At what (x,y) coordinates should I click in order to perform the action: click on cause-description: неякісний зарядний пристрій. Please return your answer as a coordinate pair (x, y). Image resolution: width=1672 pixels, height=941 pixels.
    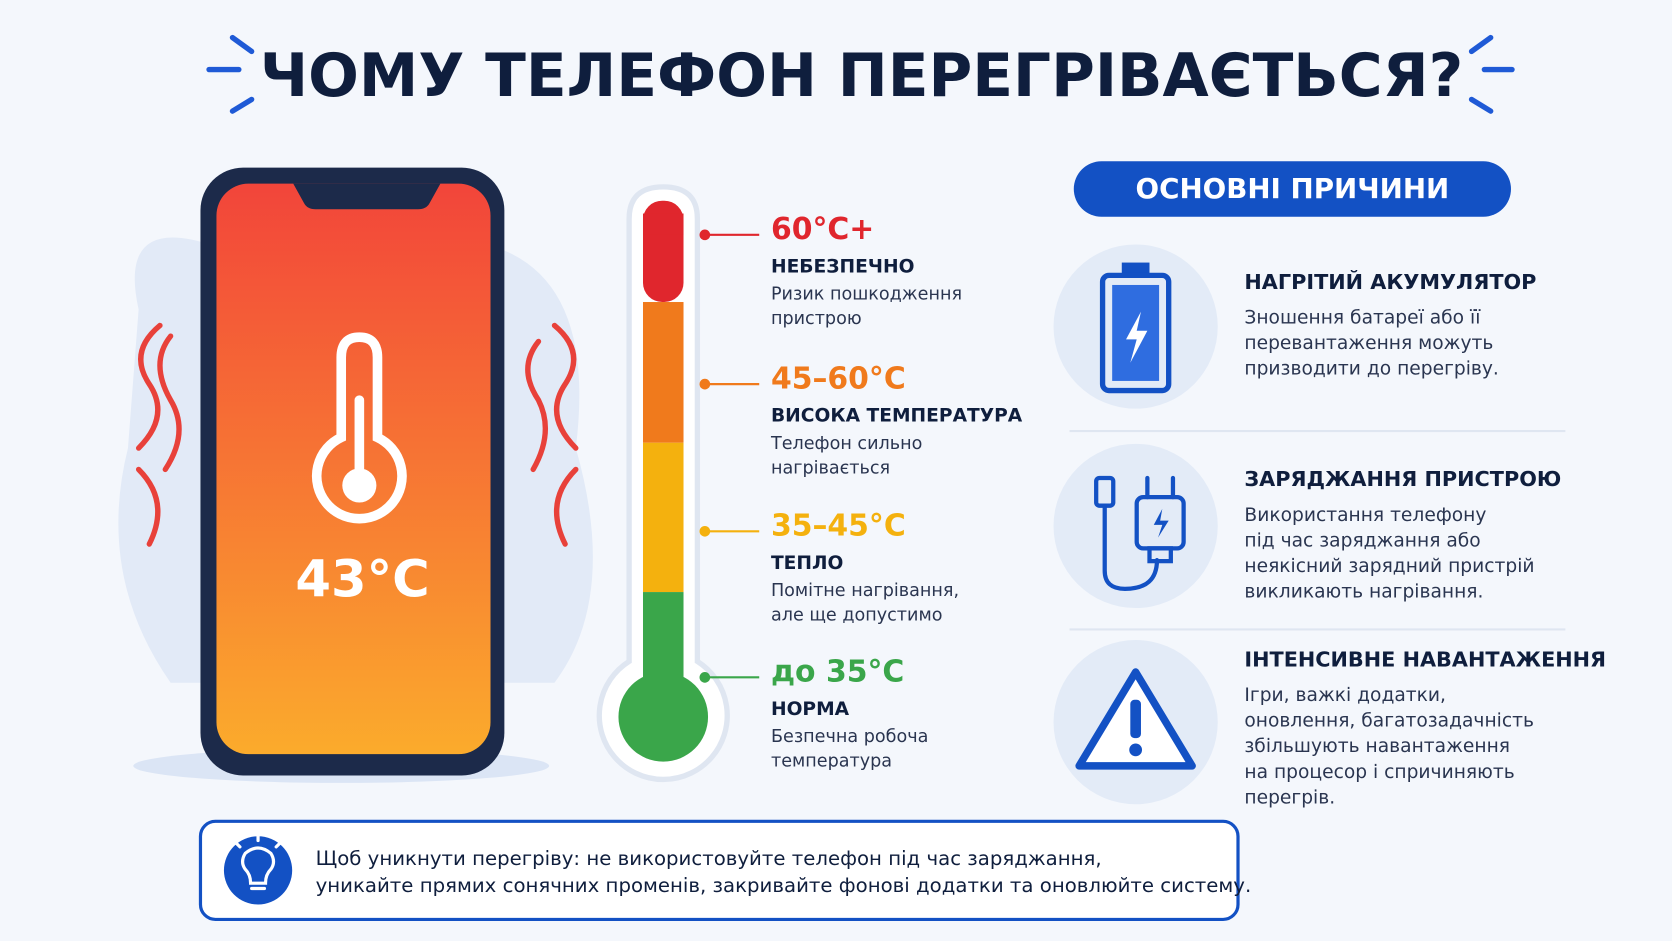
    Looking at the image, I should click on (1389, 566).